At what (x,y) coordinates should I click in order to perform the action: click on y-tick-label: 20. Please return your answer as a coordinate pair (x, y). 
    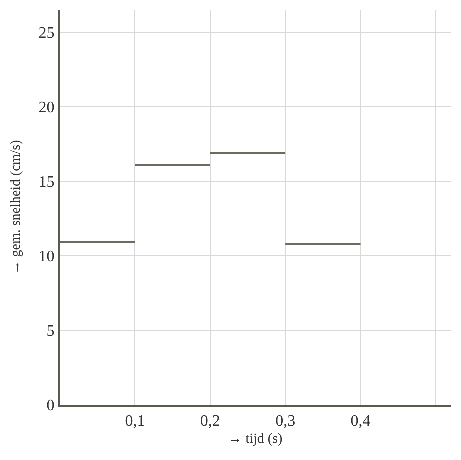
    Looking at the image, I should click on (46, 107).